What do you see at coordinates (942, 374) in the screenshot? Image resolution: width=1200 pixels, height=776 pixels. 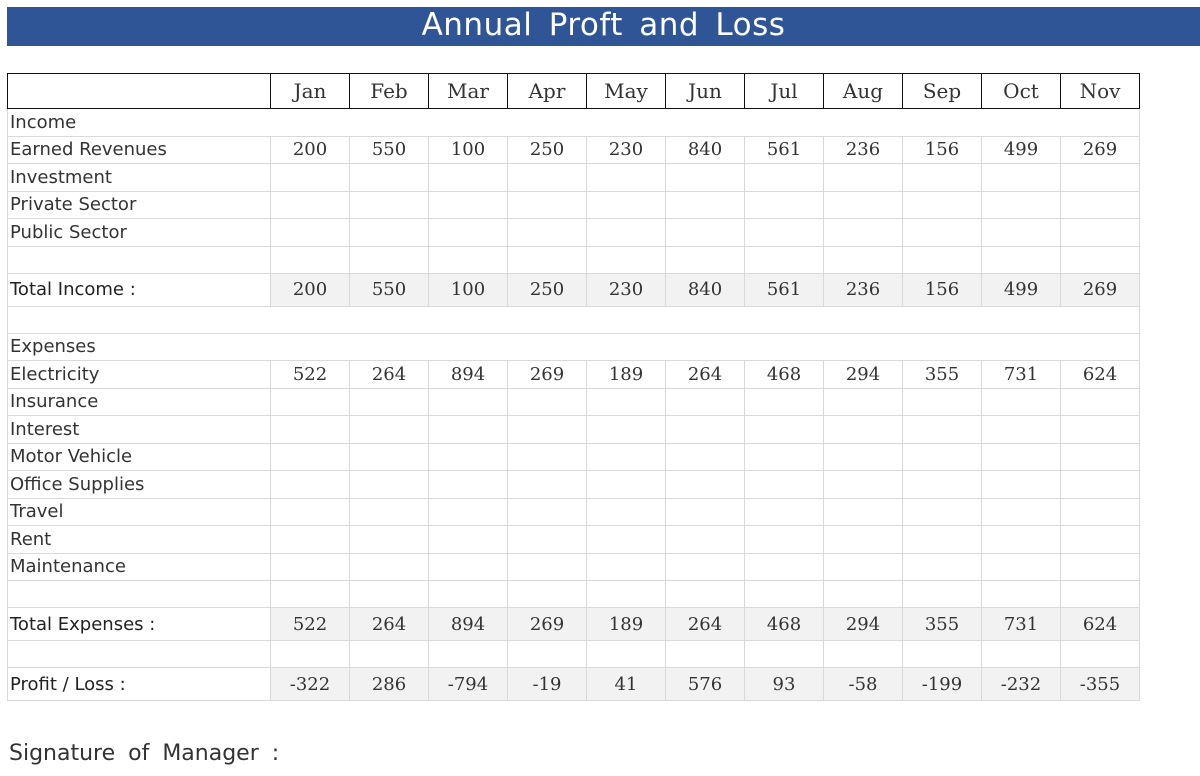 I see `value-cell: 355` at bounding box center [942, 374].